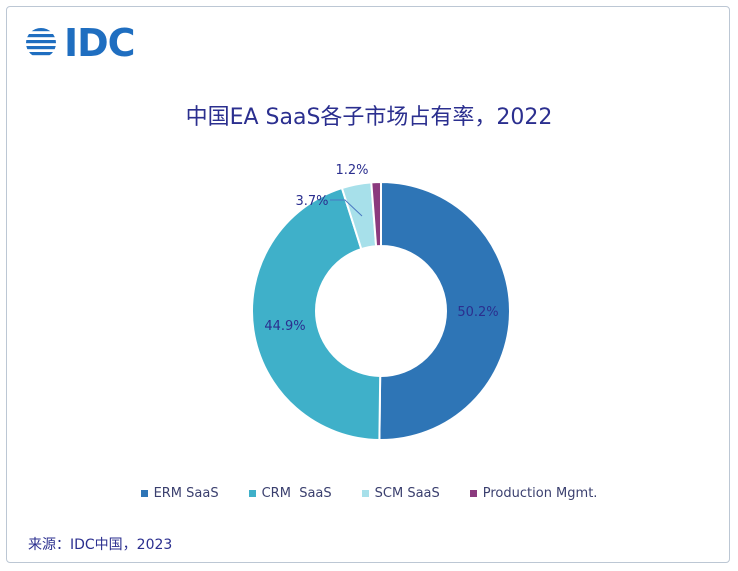 The image size is (738, 571). I want to click on slice-production-mgmt, so click(376, 214).